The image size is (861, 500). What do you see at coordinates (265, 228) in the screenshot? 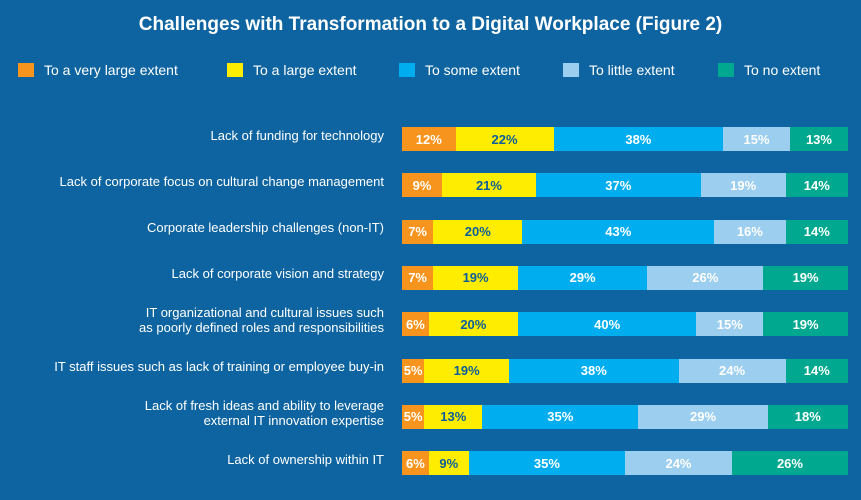
I see `category-label-line: Corporate leadership challenges (non-IT)` at bounding box center [265, 228].